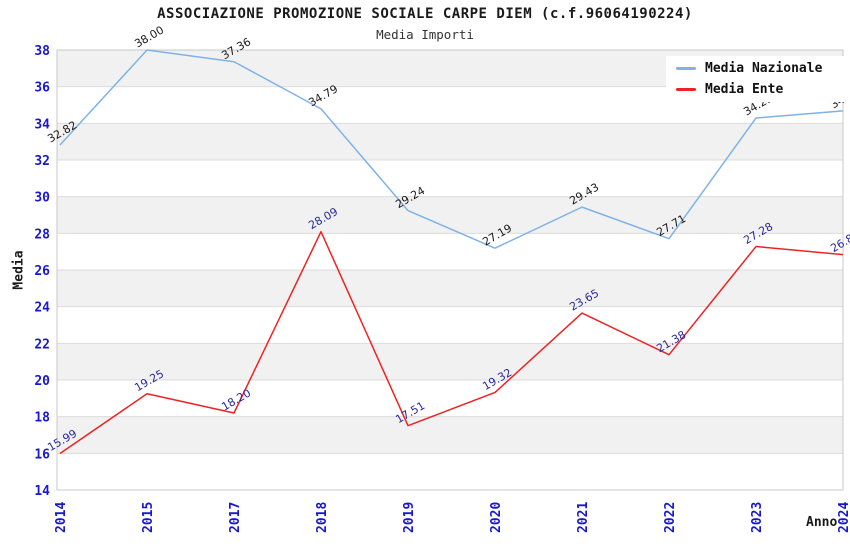 The height and width of the screenshot is (550, 850). Describe the element at coordinates (583, 517) in the screenshot. I see `x-tick-label: 2021` at that location.